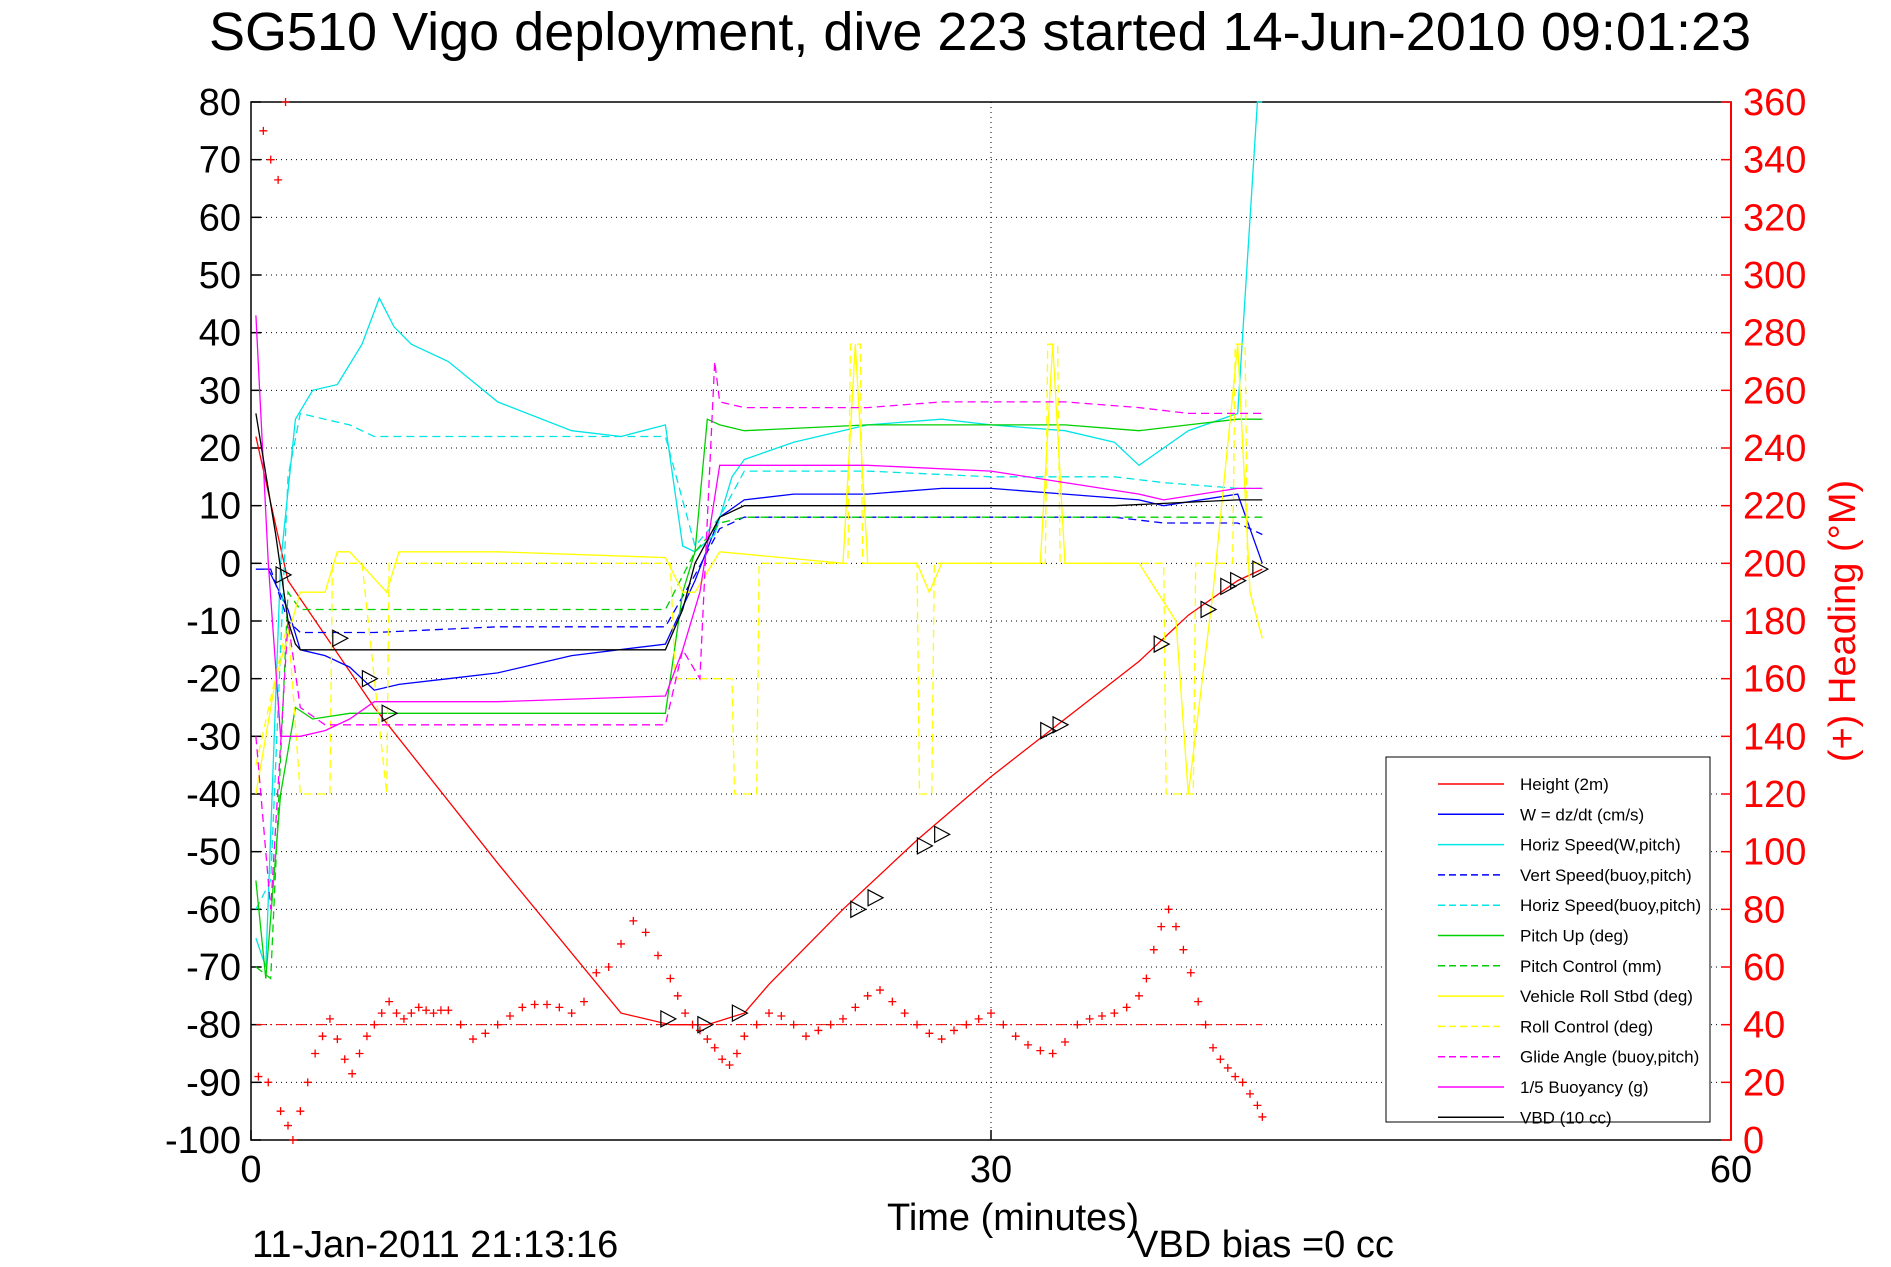 The height and width of the screenshot is (1267, 1891). What do you see at coordinates (203, 1141) in the screenshot?
I see `left-tick-label: -100` at bounding box center [203, 1141].